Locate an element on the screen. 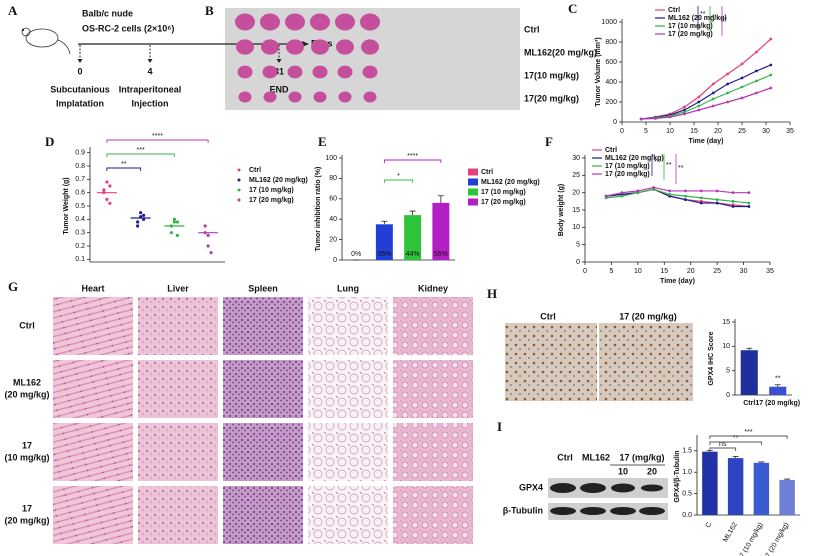 The image size is (813, 556). panel-letter: C is located at coordinates (572, 8).